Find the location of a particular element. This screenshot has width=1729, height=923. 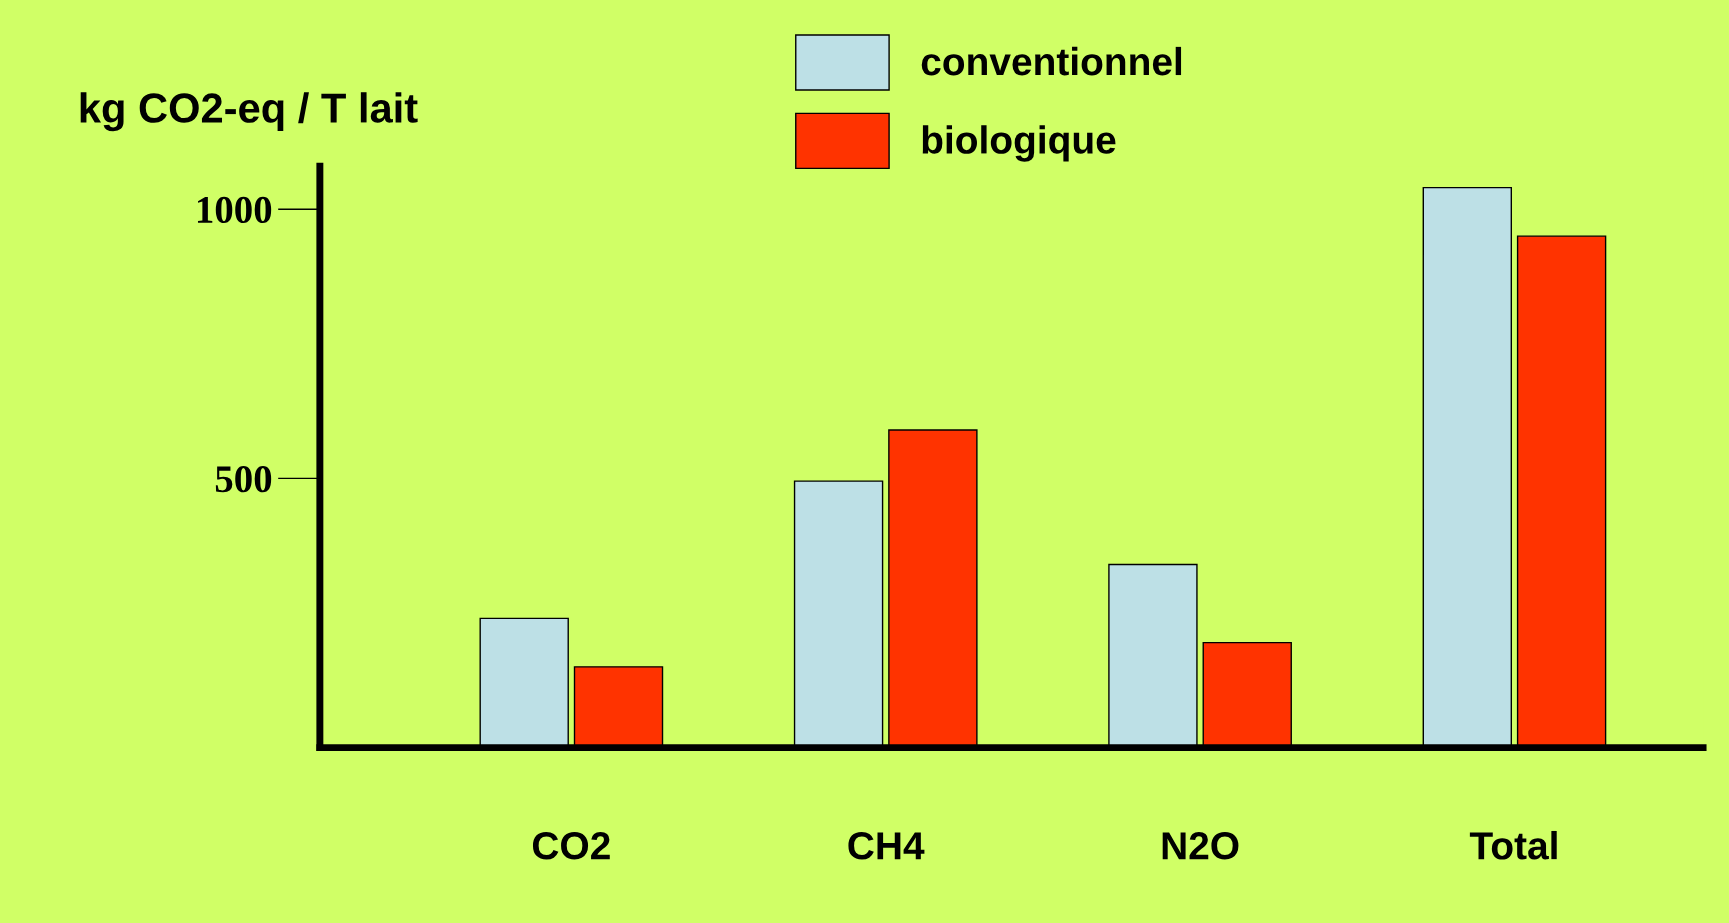

x-tick-label: CO2 is located at coordinates (571, 845).